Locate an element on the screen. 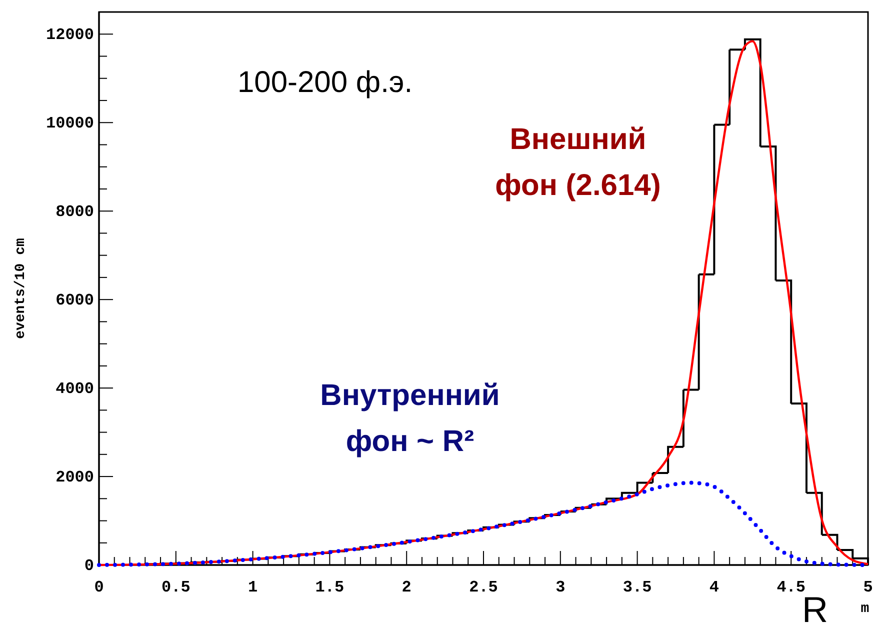 This screenshot has width=875, height=627. y-tick-label: 6000 is located at coordinates (75, 301).